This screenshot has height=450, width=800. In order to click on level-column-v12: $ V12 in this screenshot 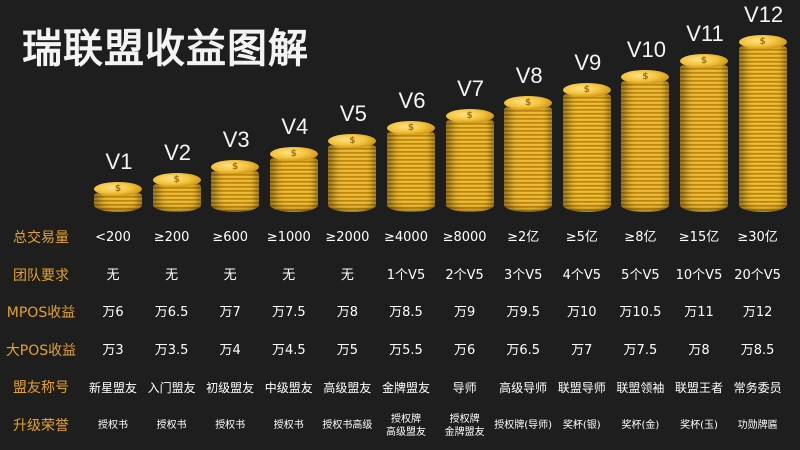, I will do `click(764, 110)`.